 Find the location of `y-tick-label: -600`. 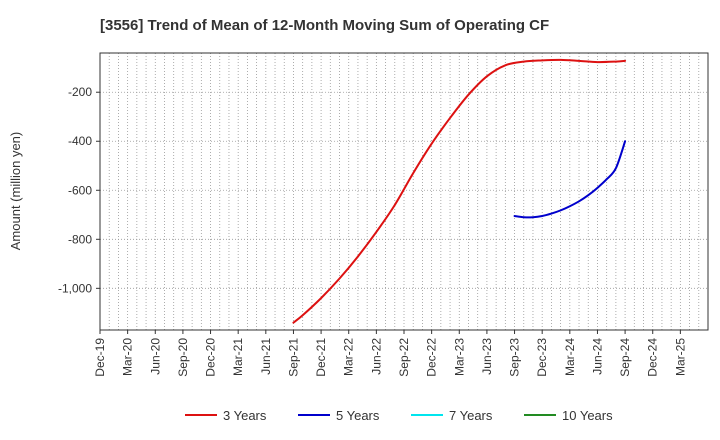

y-tick-label: -600 is located at coordinates (80, 190).